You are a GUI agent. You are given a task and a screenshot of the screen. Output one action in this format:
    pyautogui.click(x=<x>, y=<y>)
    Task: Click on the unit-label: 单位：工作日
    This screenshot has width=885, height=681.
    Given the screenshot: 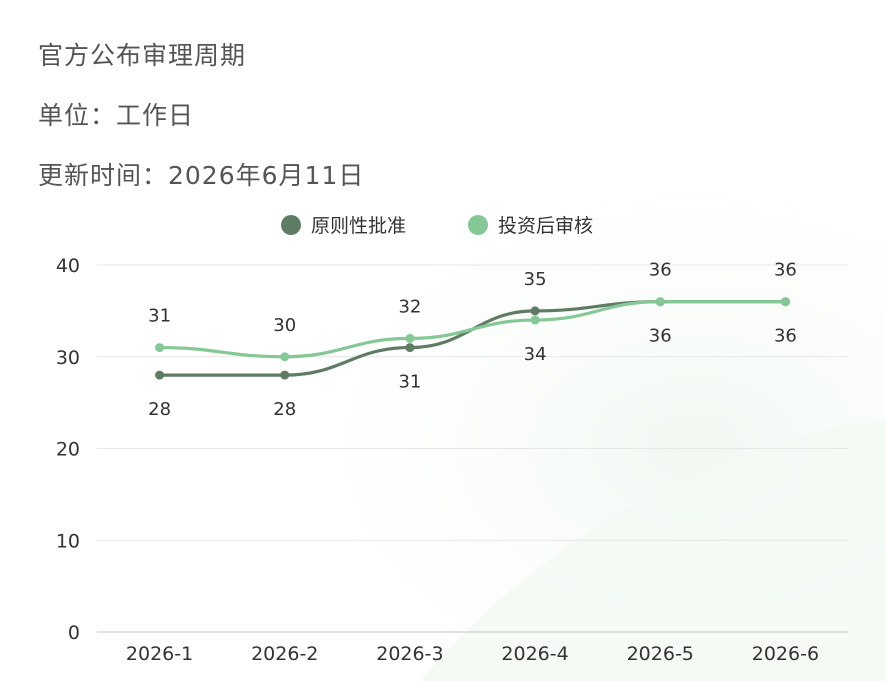 What is the action you would take?
    pyautogui.click(x=116, y=115)
    